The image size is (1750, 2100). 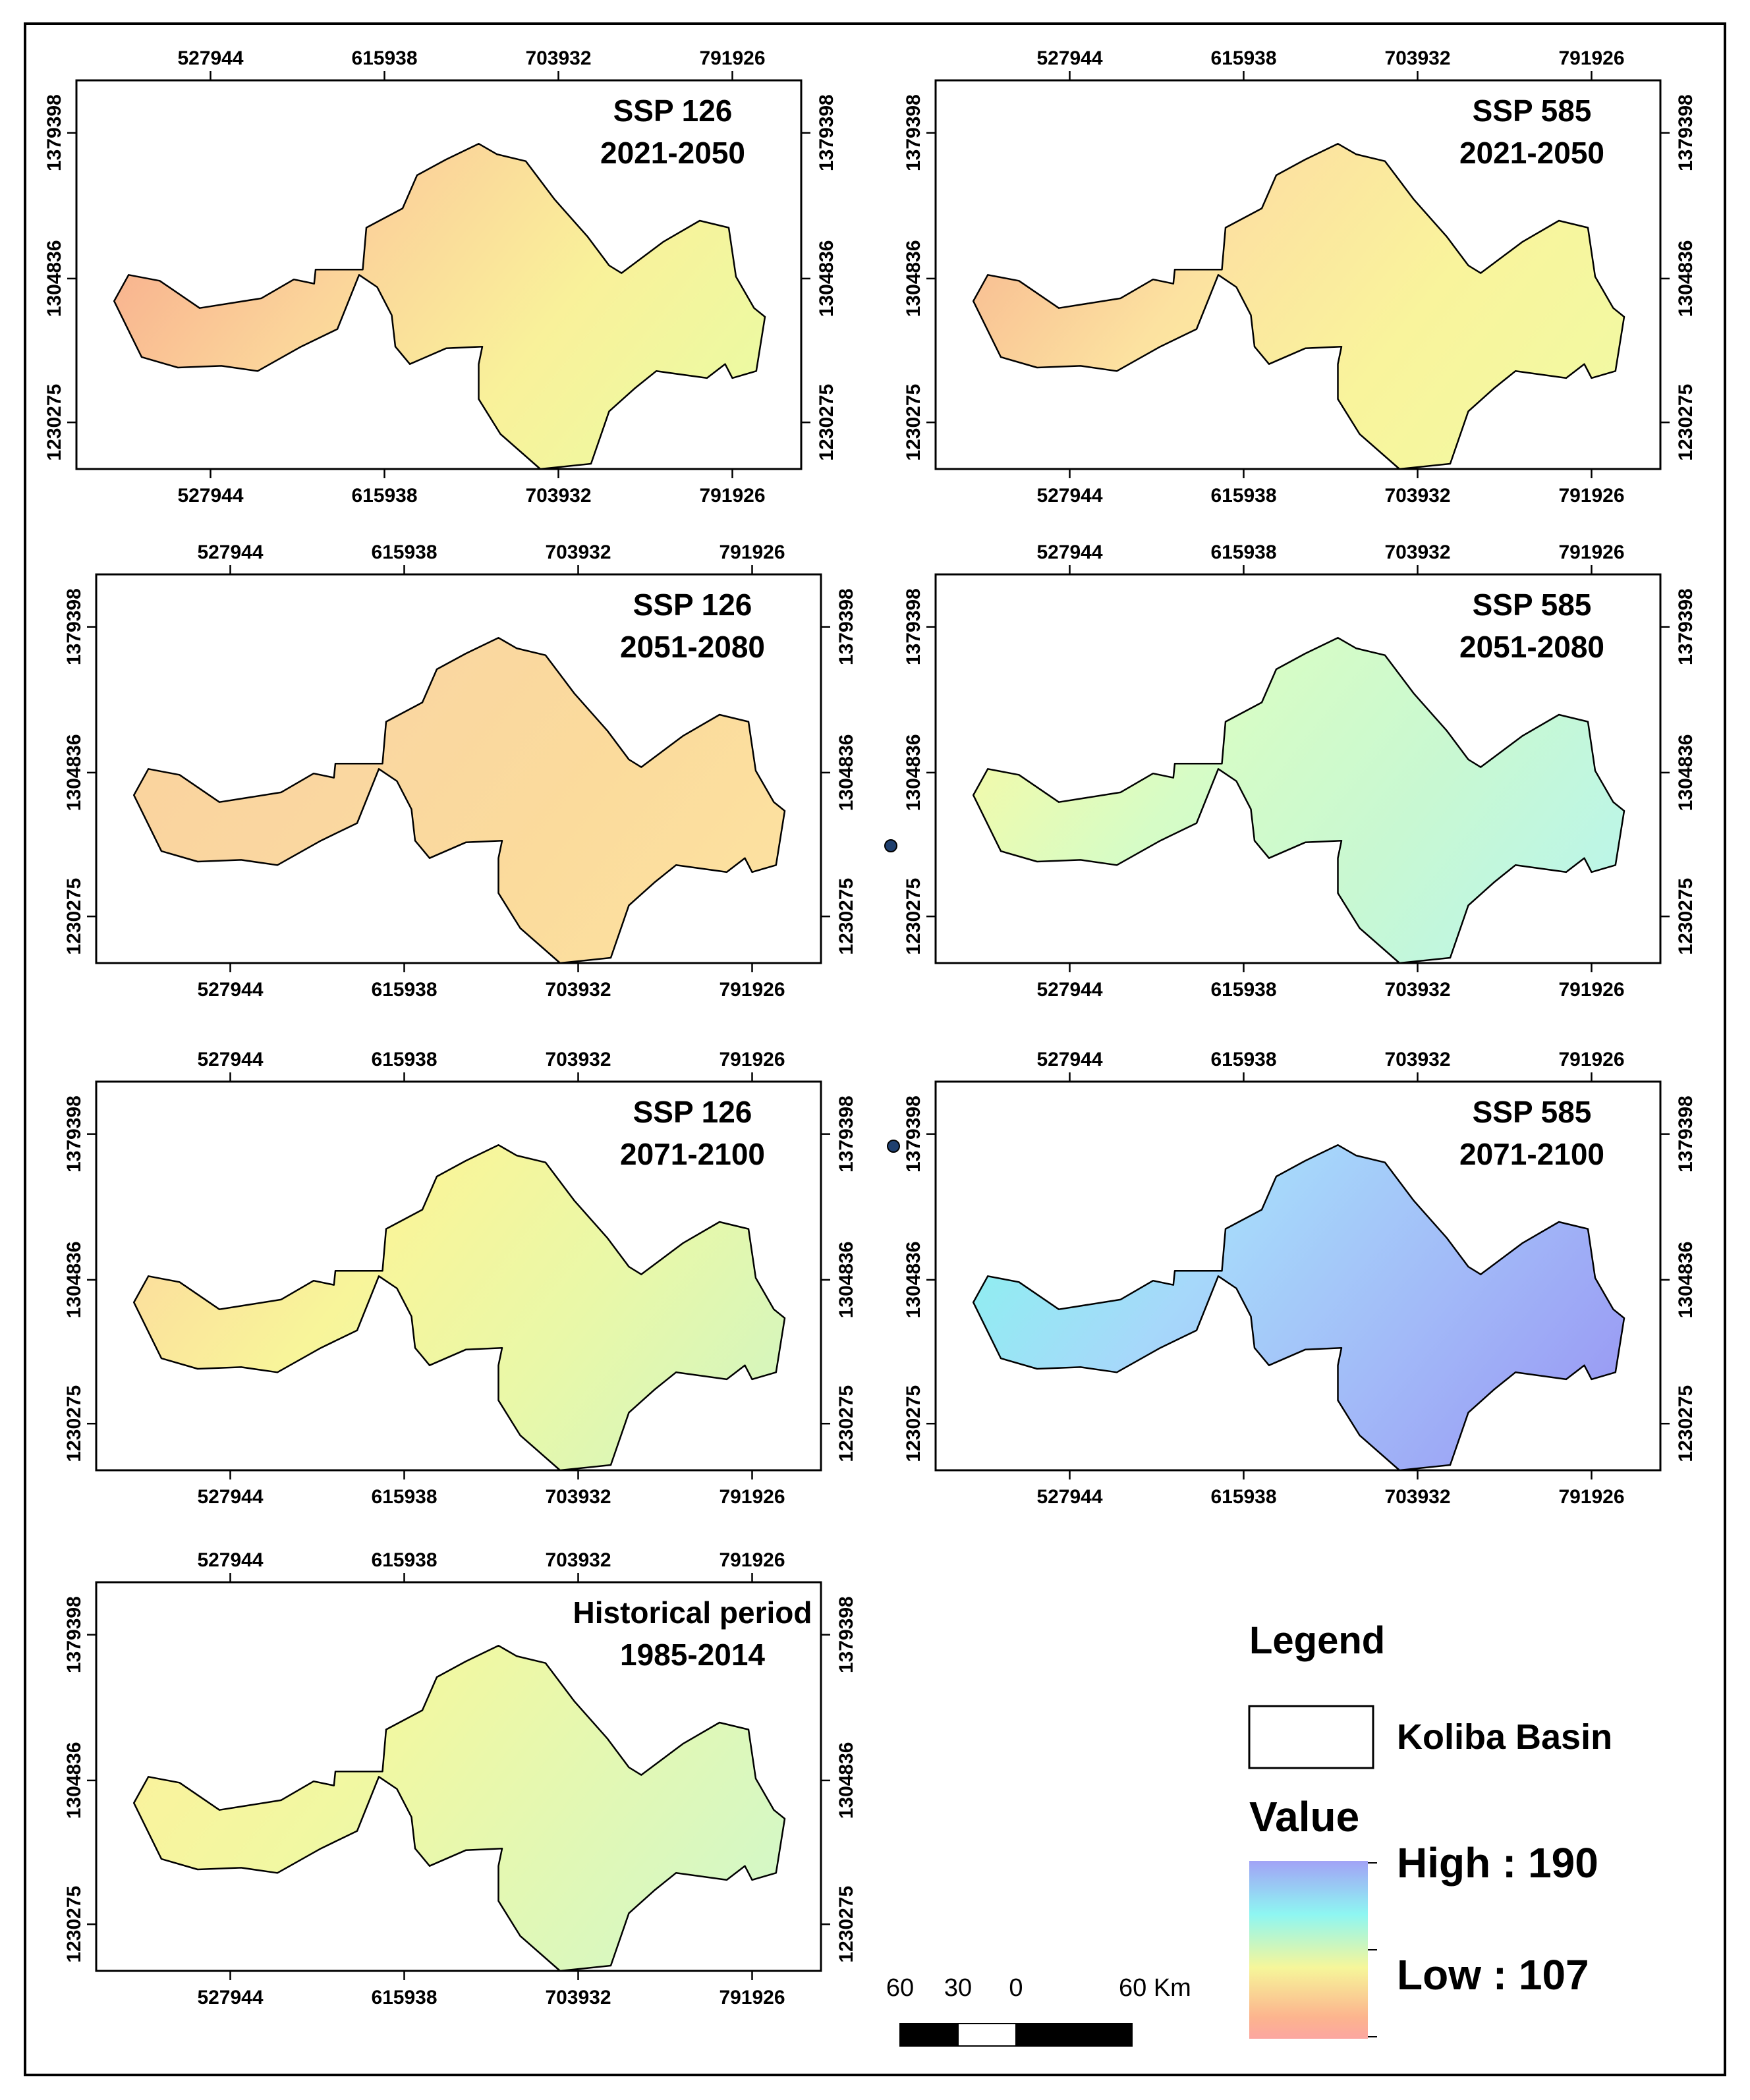 What do you see at coordinates (1493, 1975) in the screenshot?
I see `low-label: Low : 107` at bounding box center [1493, 1975].